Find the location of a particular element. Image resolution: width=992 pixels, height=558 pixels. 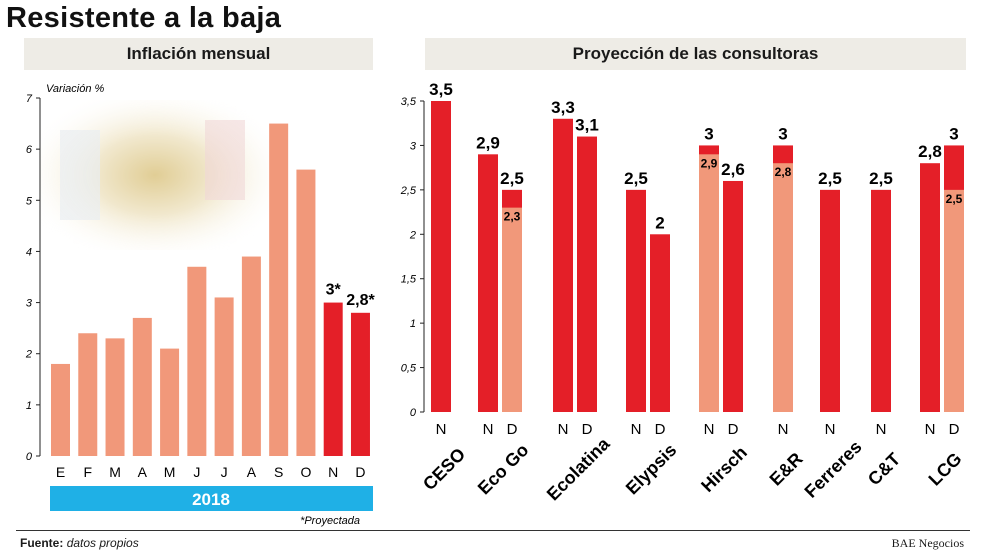

consultora-name: Elypsis is located at coordinates (651, 469).